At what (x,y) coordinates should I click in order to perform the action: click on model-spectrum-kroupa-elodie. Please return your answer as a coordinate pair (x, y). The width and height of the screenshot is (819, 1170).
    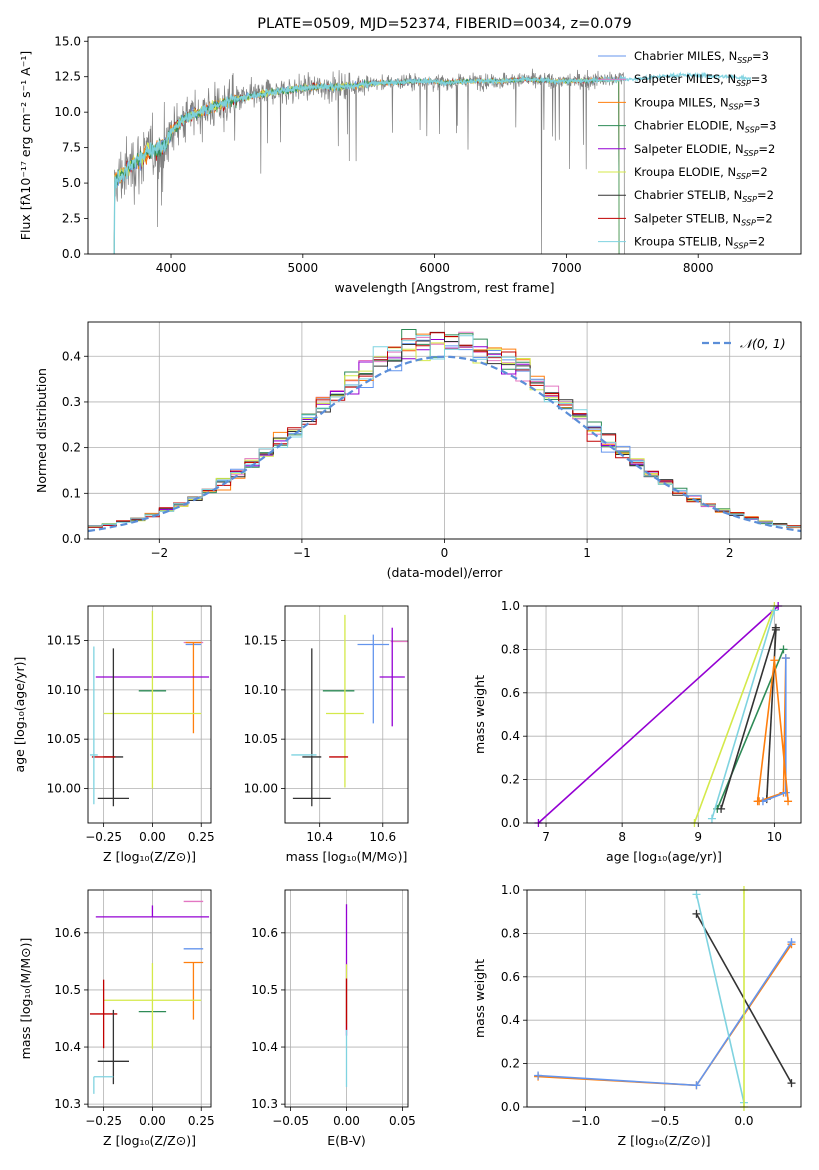
    Looking at the image, I should click on (366, 165).